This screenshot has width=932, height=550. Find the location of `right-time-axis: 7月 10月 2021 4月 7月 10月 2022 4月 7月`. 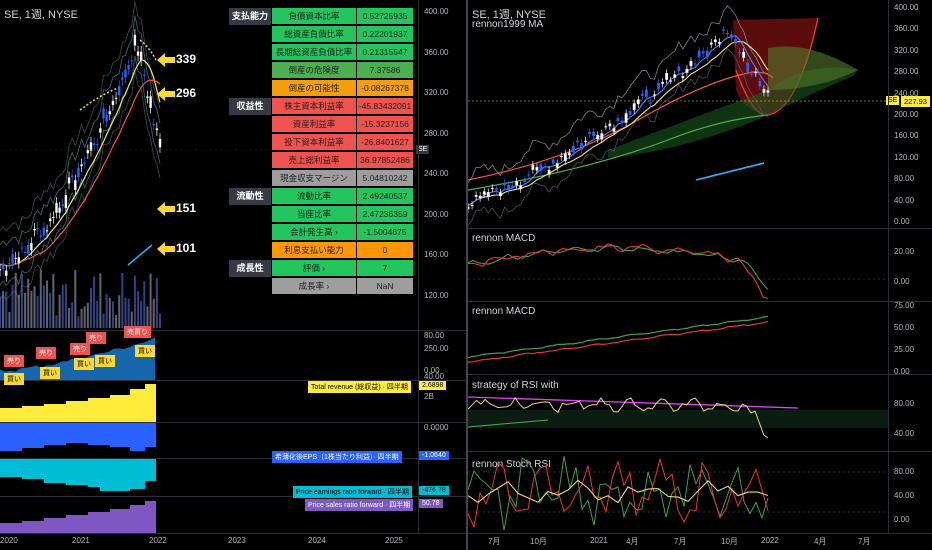

right-time-axis: 7月 10月 2021 4月 7月 10月 2022 4月 7月 is located at coordinates (678, 541).